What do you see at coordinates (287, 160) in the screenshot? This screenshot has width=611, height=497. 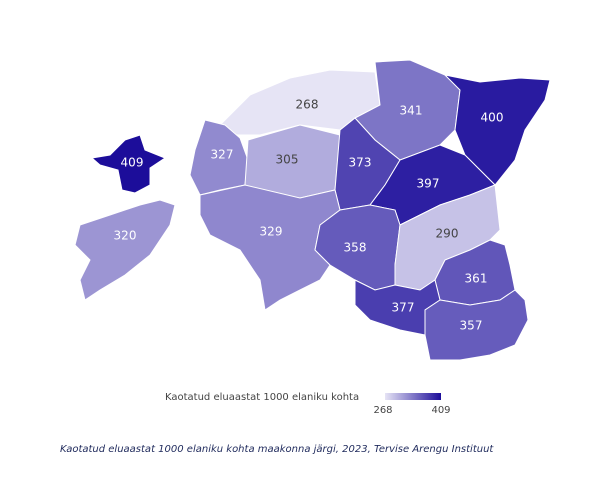 I see `region-label: 305` at bounding box center [287, 160].